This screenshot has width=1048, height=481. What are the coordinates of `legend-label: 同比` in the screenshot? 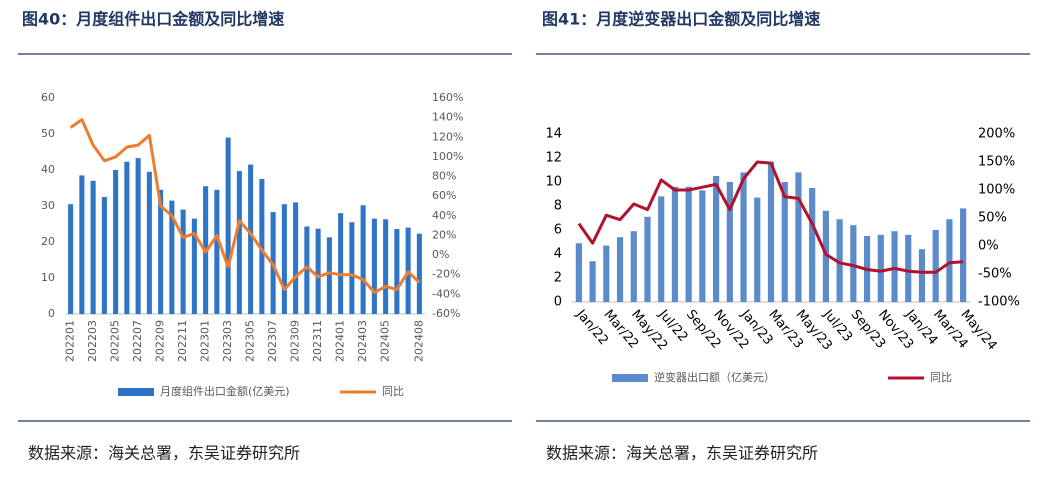 It's located at (393, 391).